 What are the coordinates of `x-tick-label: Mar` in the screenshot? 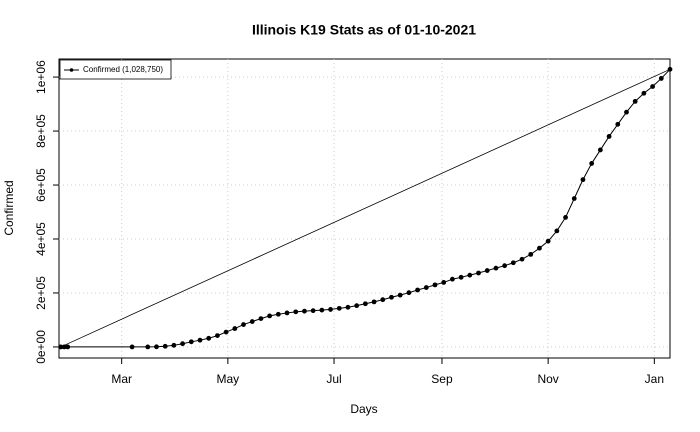 It's located at (121, 379).